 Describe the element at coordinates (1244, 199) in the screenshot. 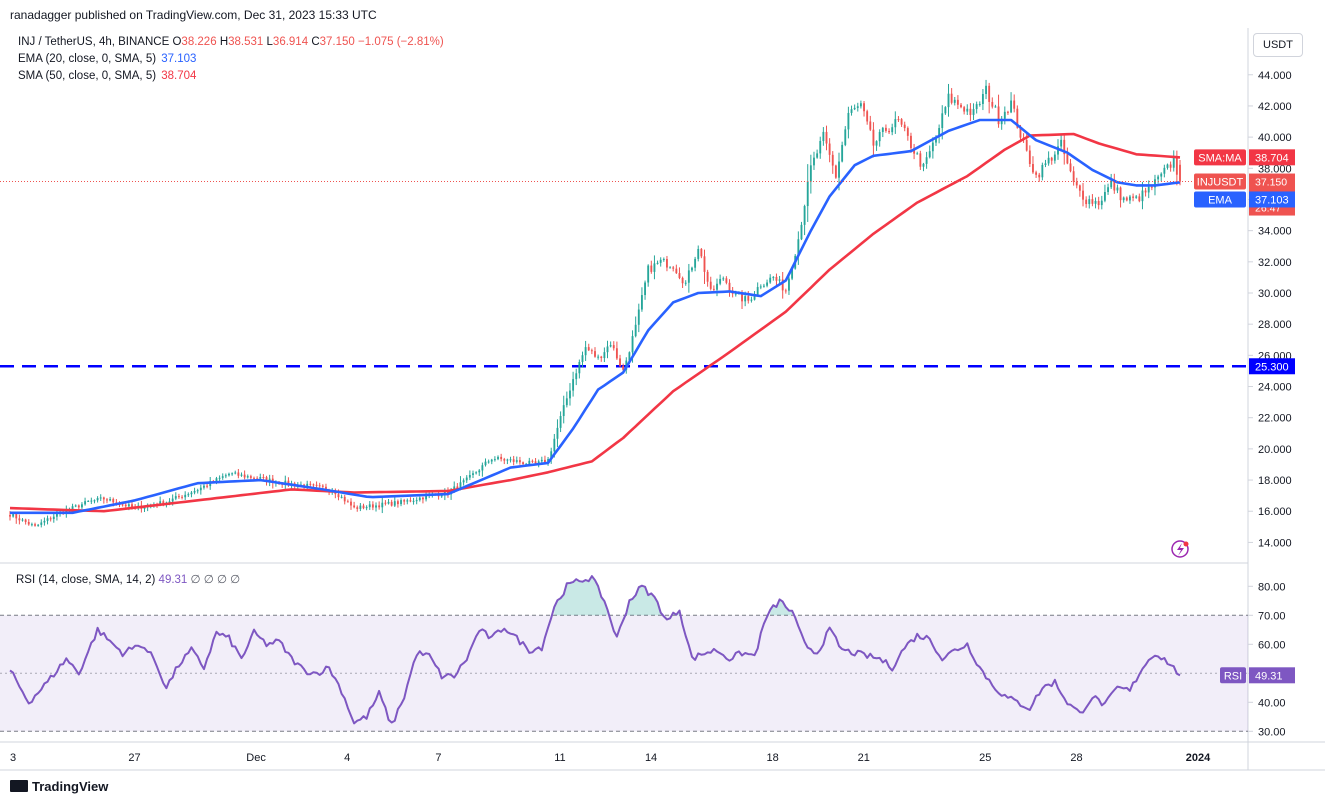

I see `ema-tag: EMA 37.103` at that location.